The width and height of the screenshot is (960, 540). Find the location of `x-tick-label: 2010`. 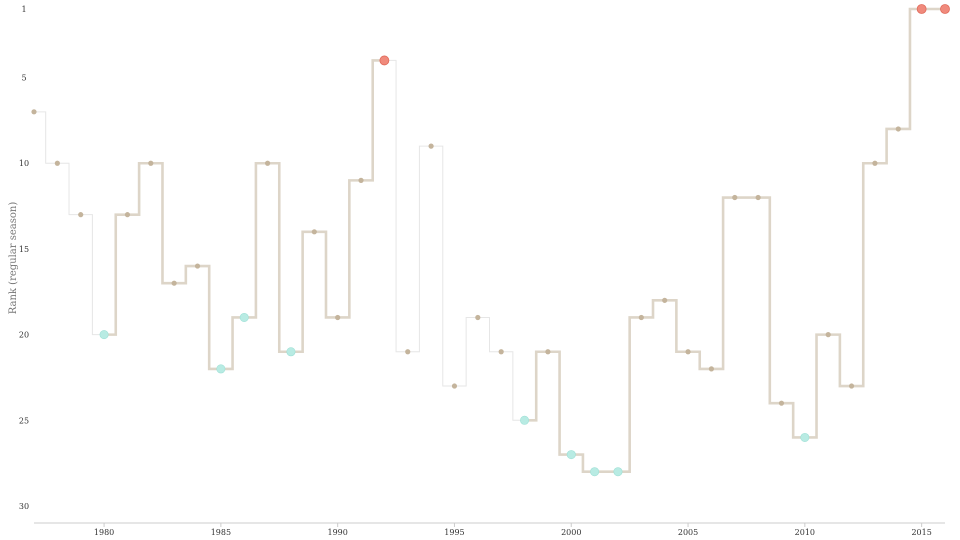

x-tick-label: 2010 is located at coordinates (805, 532).